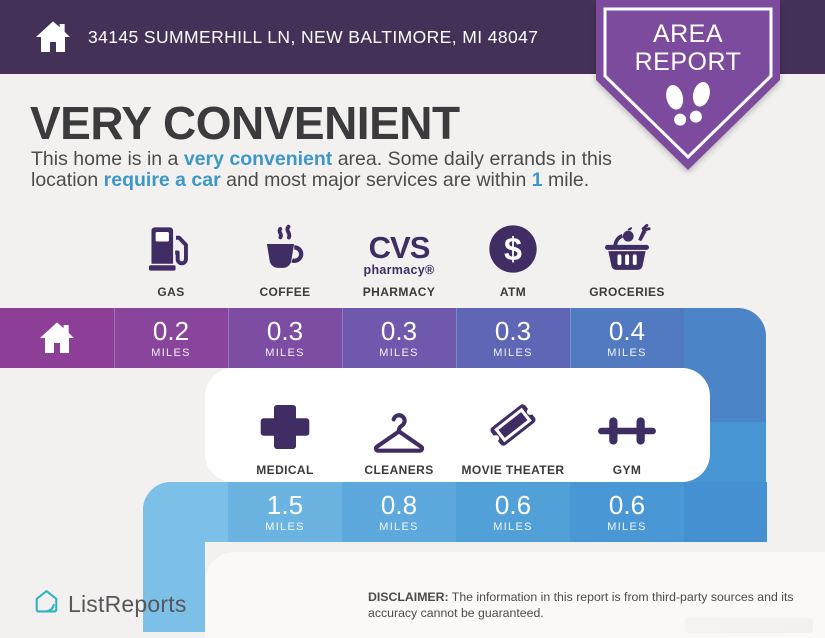  I want to click on badge-shape, so click(688, 85).